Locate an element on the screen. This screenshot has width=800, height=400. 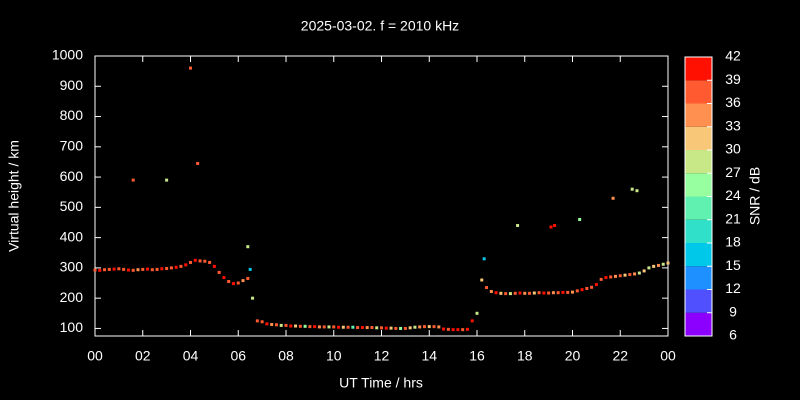
x-tick-label: 10 is located at coordinates (334, 356).